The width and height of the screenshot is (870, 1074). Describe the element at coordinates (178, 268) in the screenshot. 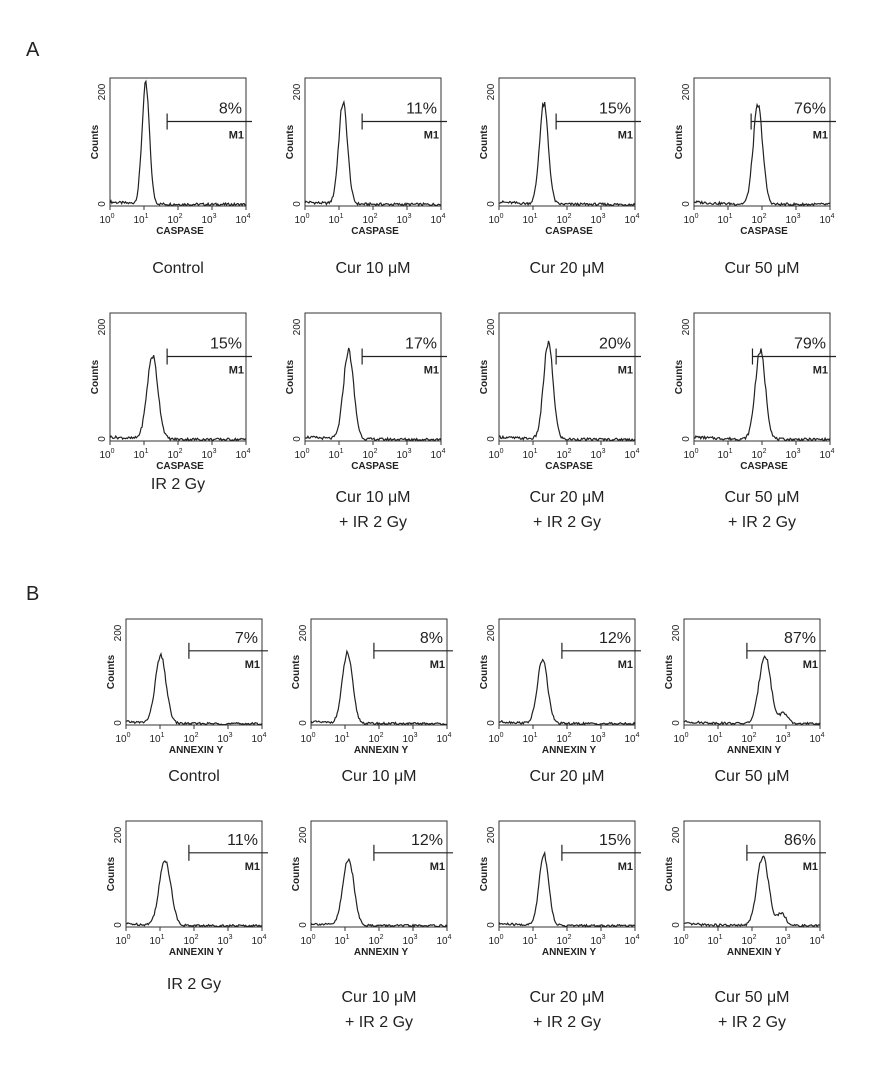

I see `condition-caption: Control` at that location.